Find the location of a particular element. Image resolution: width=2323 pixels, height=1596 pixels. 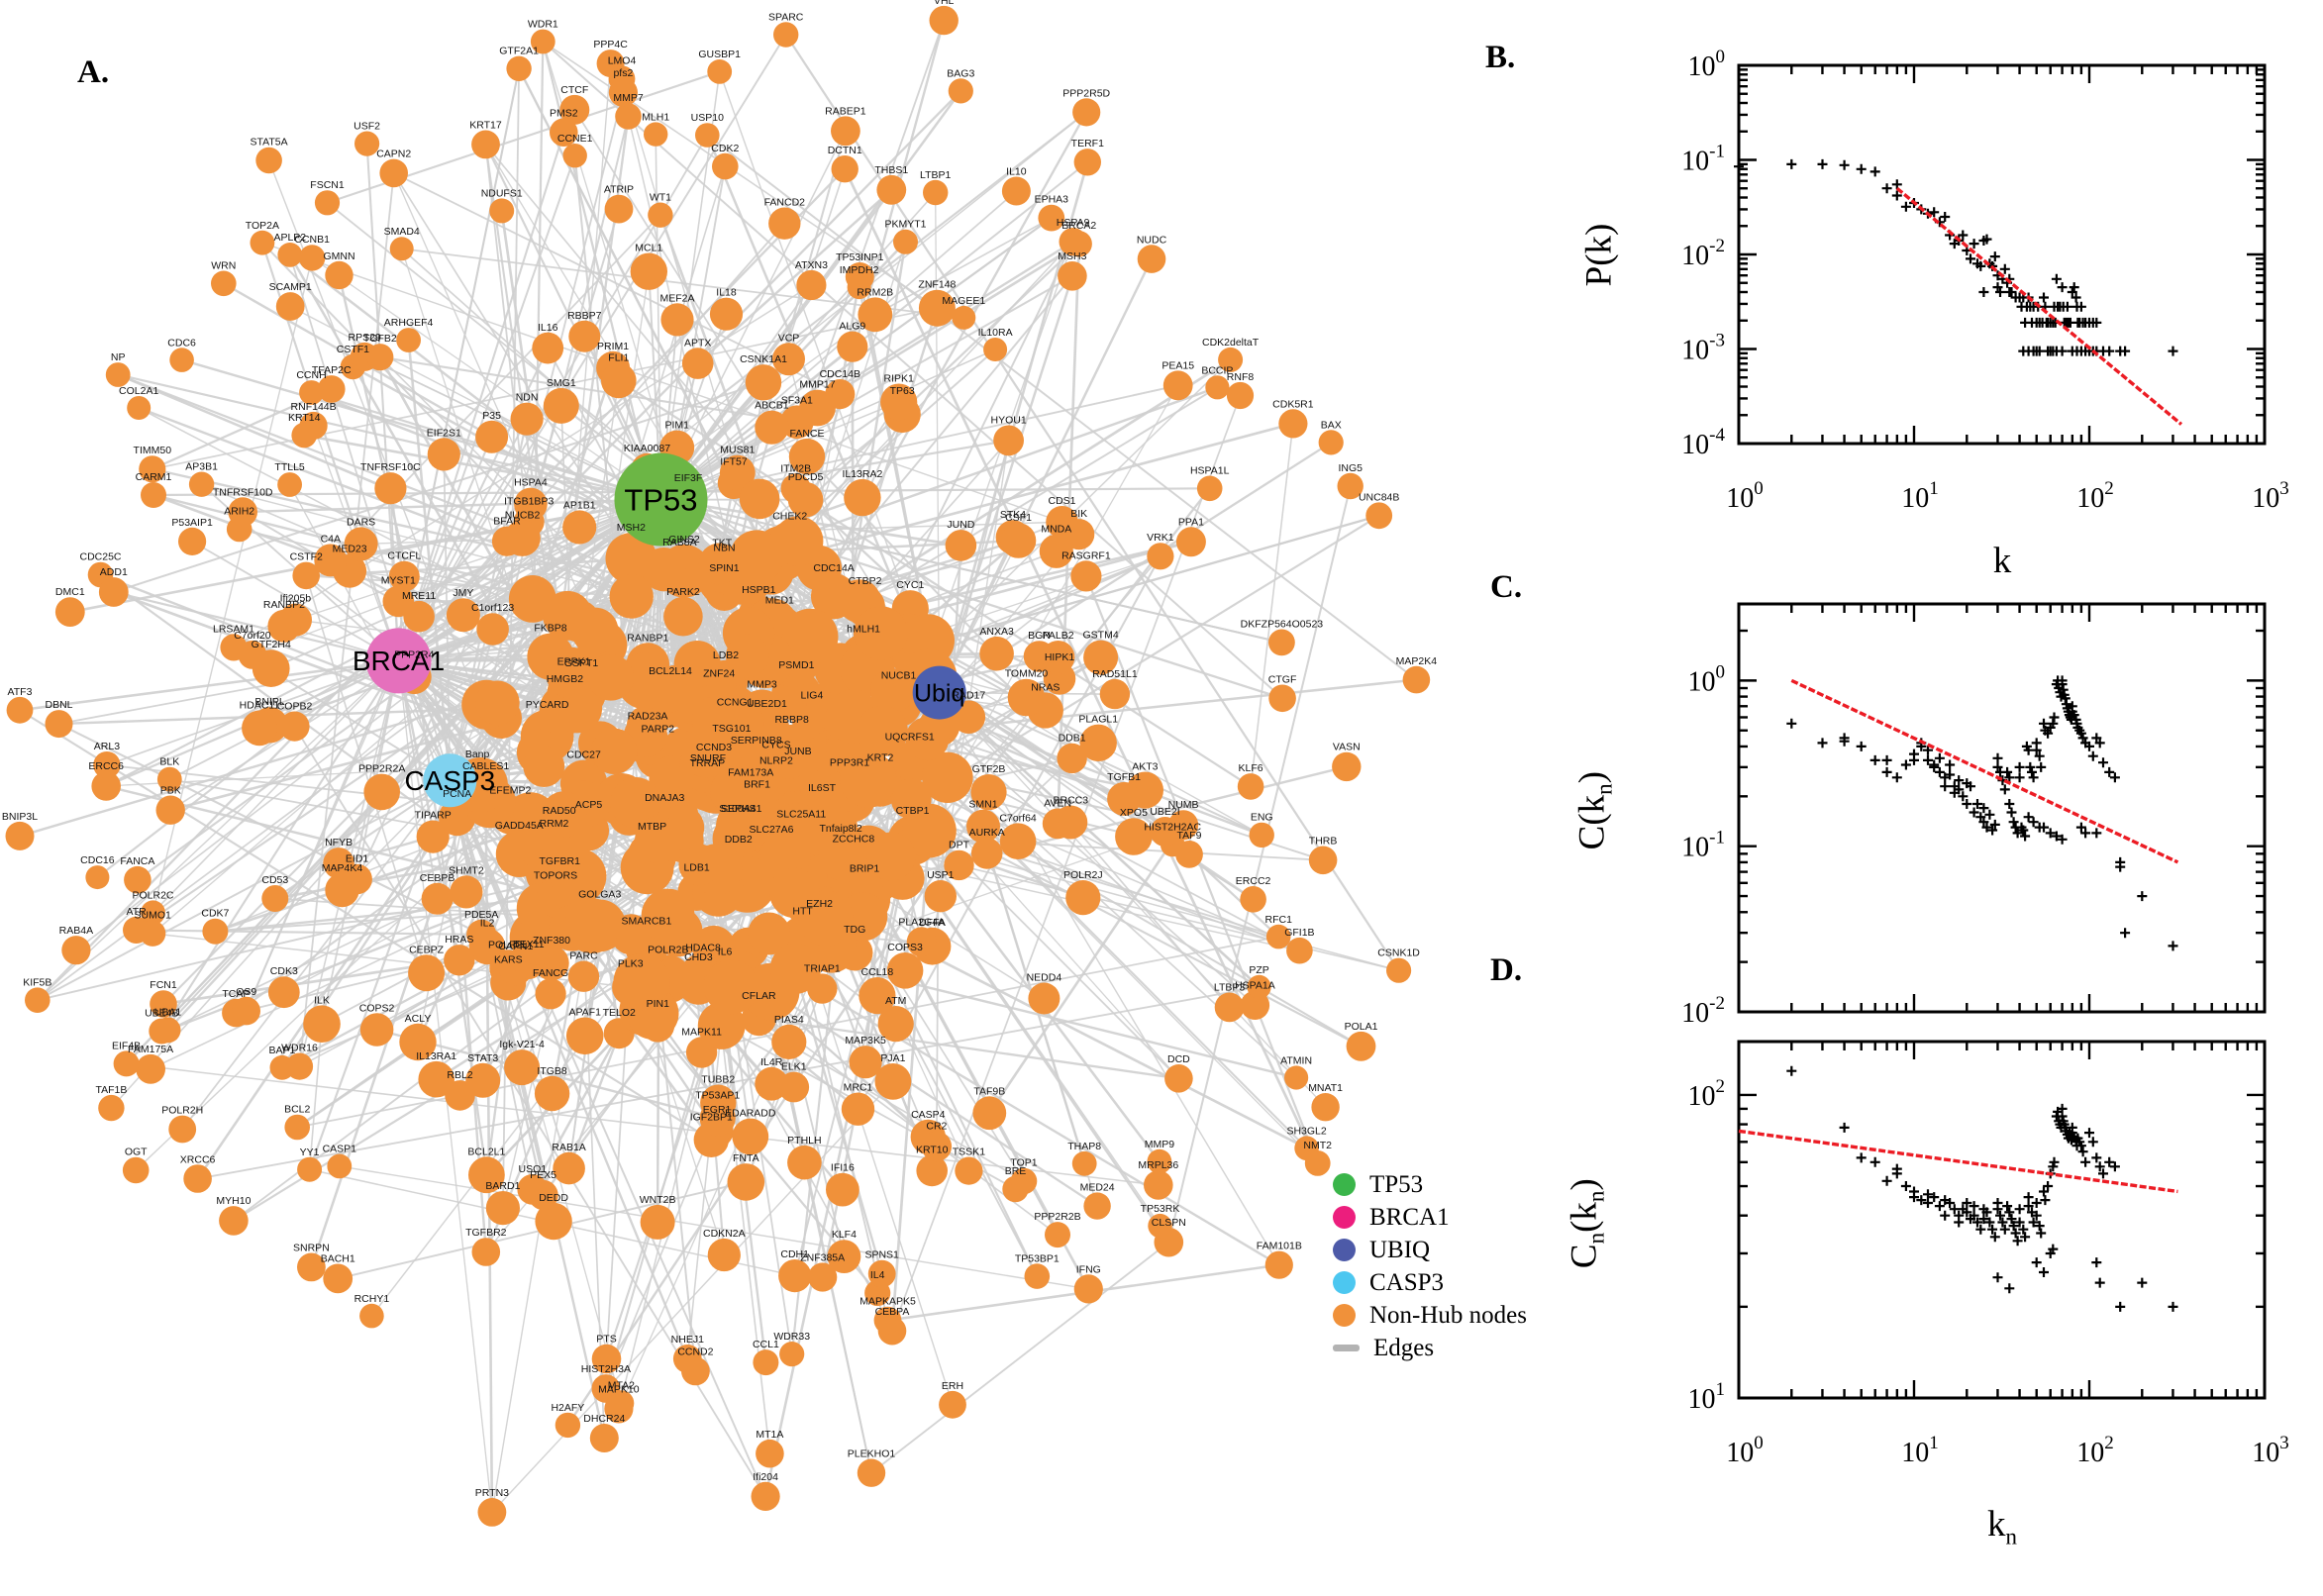

gene-node-label: CDH1 is located at coordinates (795, 1254).